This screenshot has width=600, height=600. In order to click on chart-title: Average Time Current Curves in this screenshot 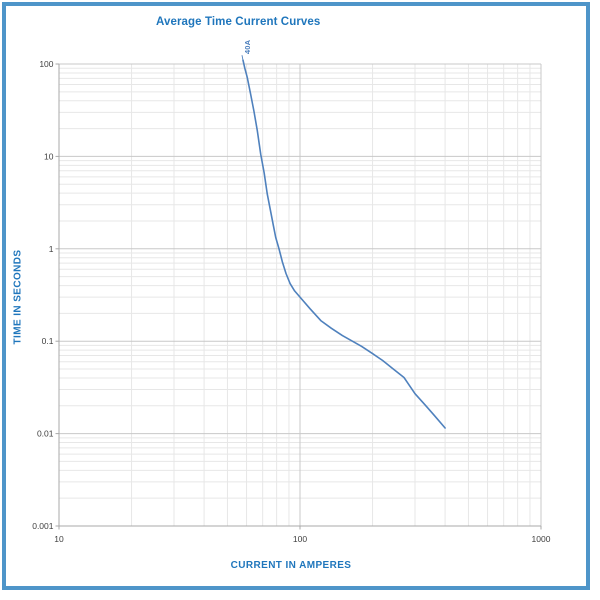, I will do `click(238, 22)`.